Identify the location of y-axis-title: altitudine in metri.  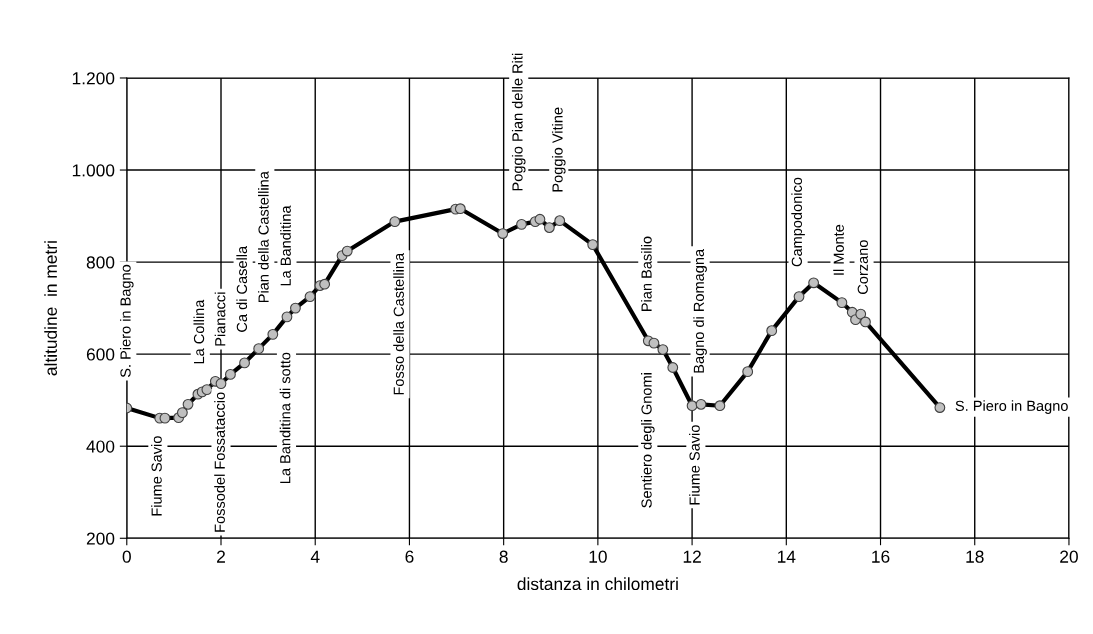
(50, 308).